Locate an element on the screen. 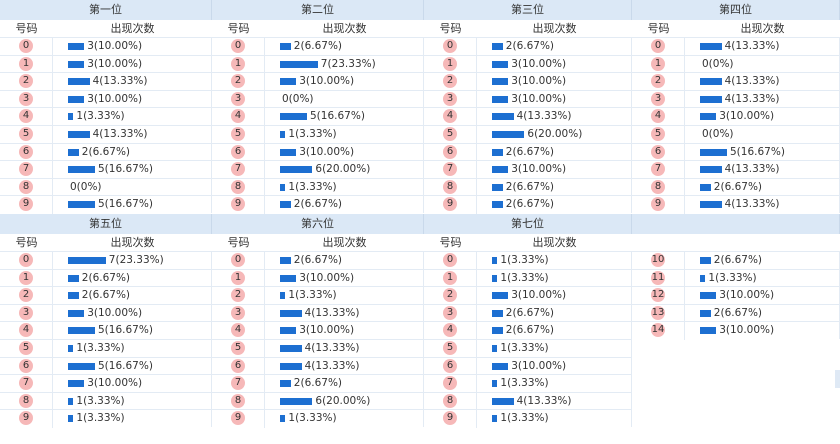 This screenshot has width=840, height=444. table-row: 4 2(6.67%) is located at coordinates (528, 330).